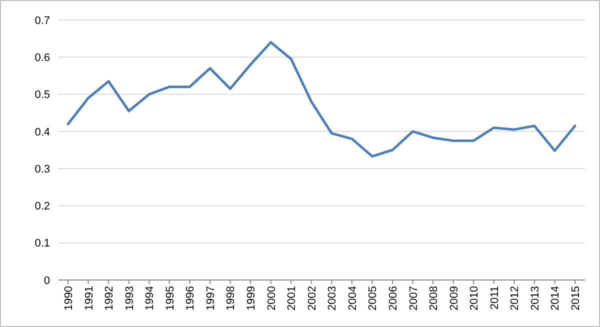 This screenshot has width=600, height=327. I want to click on x-tick-label: 2008, so click(434, 298).